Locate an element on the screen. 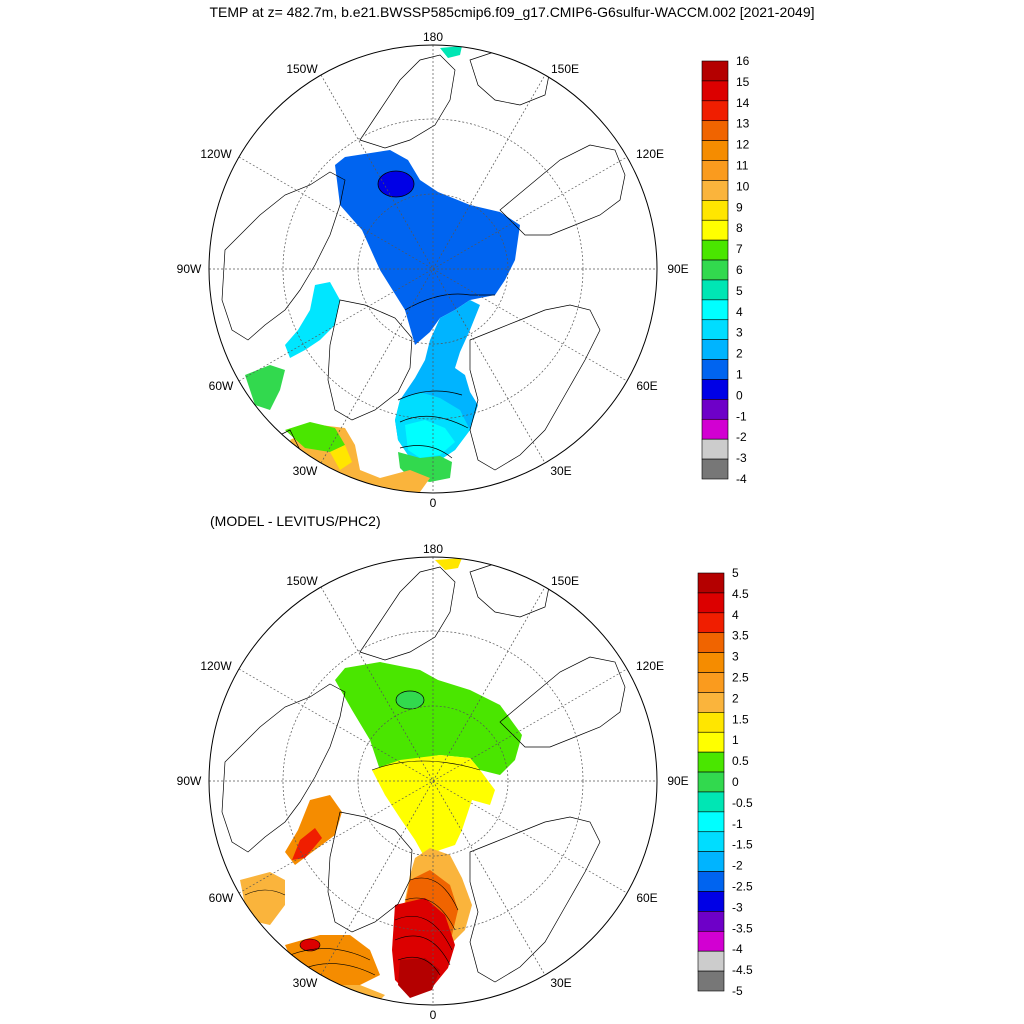 Image resolution: width=1024 pixels, height=1024 pixels. anomaly-max-core is located at coordinates (419, 978).